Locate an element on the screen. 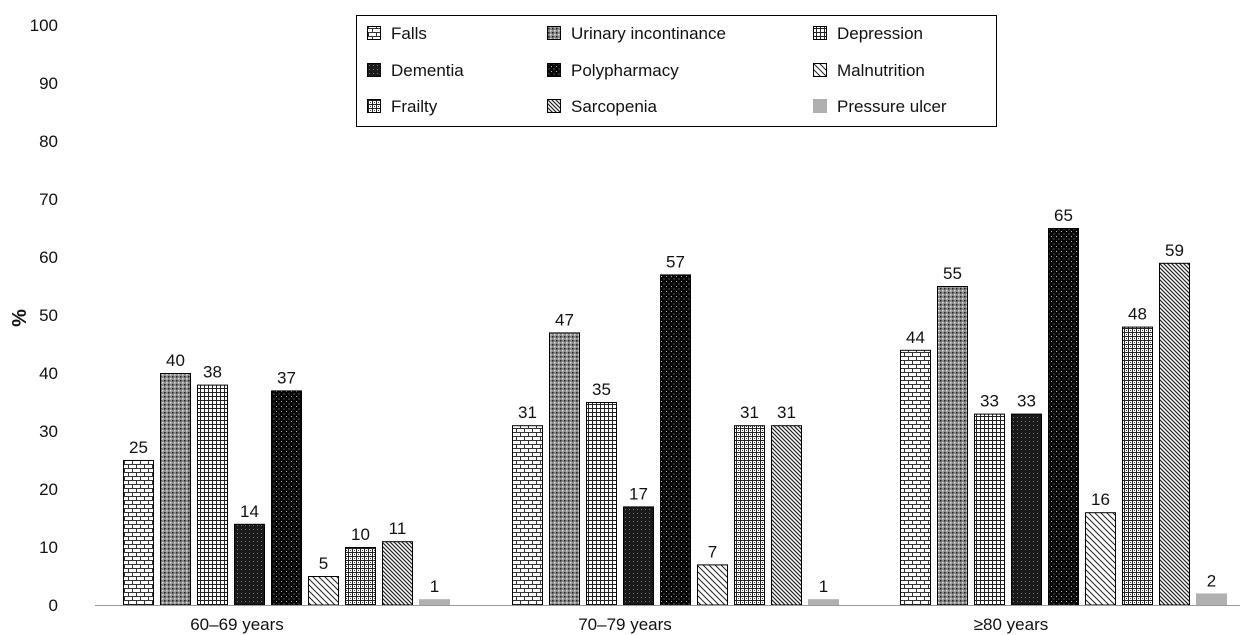 The height and width of the screenshot is (635, 1248). y-tick-label: 80 is located at coordinates (48, 141).